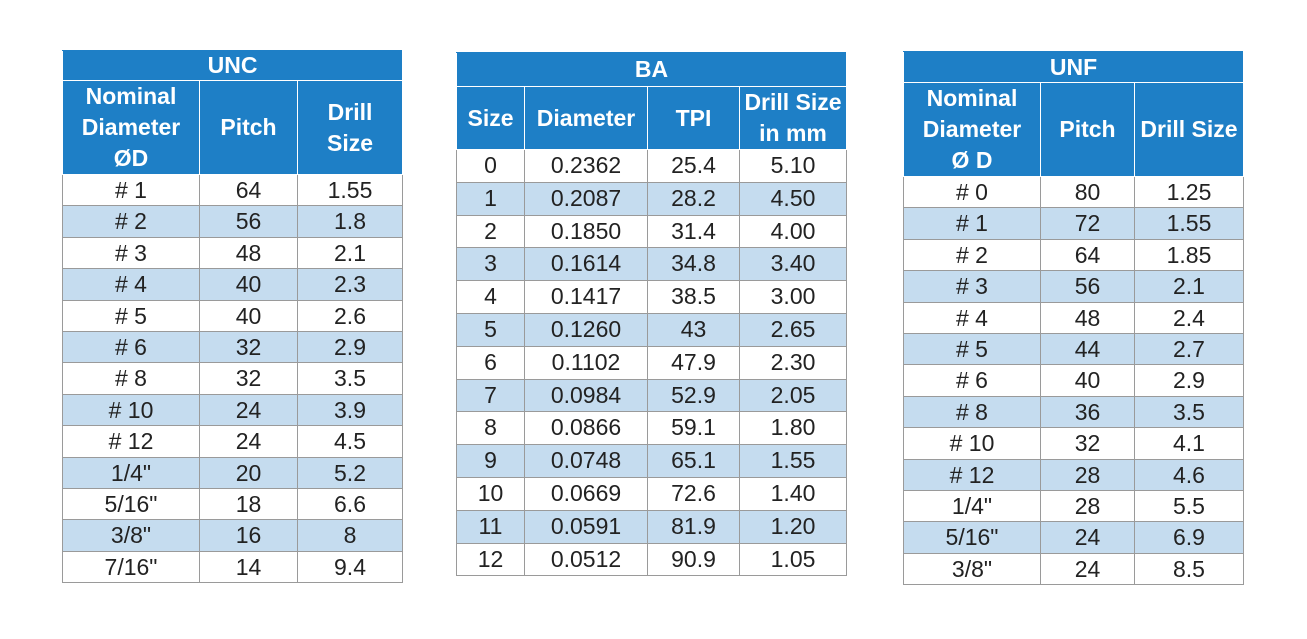  Describe the element at coordinates (652, 329) in the screenshot. I see `table-row: 5 0.1260 43 2.65` at that location.